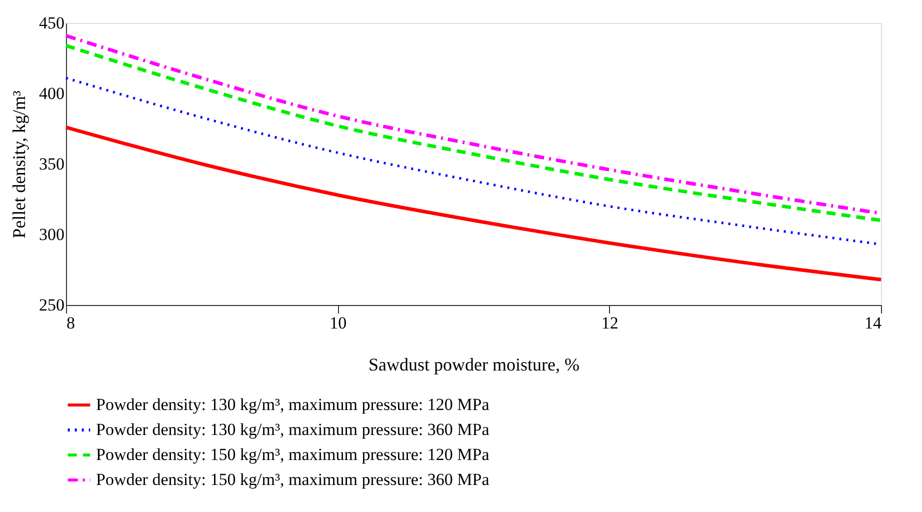  Describe the element at coordinates (338, 323) in the screenshot. I see `x-tick-label: 10` at that location.